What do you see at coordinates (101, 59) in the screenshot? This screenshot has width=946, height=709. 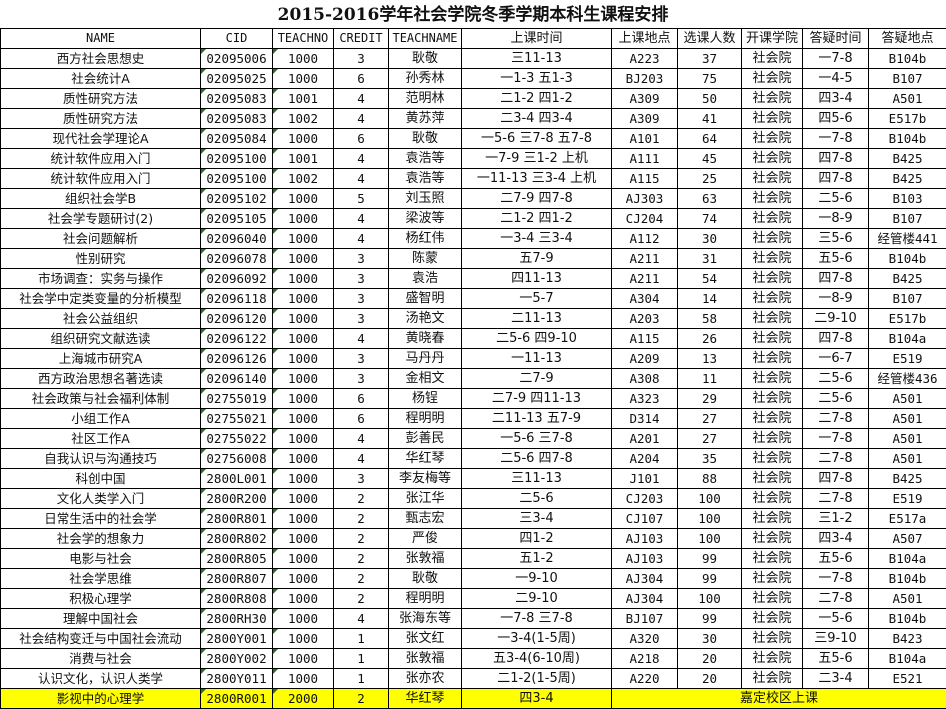 I see `cell-name: 西方社会思想史` at bounding box center [101, 59].